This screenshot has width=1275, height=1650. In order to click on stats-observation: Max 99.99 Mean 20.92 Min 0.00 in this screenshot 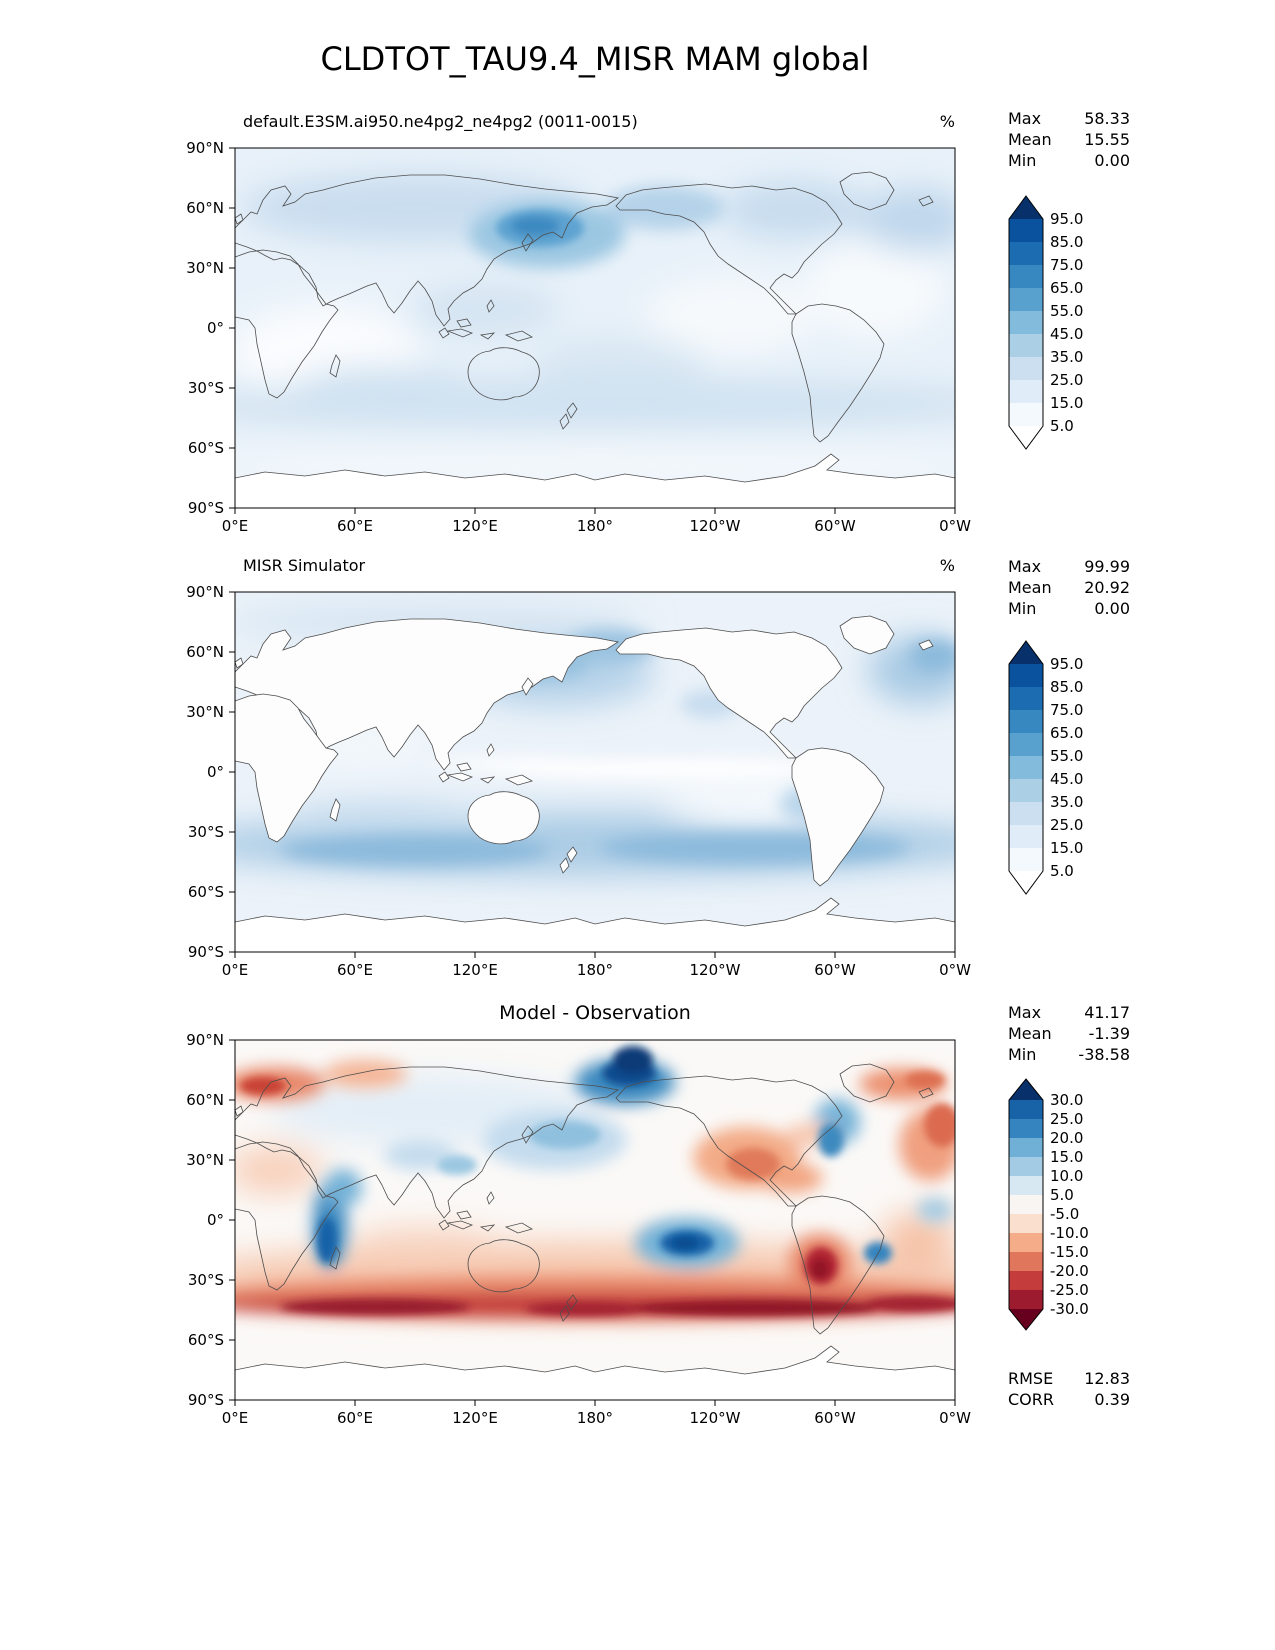, I will do `click(1069, 587)`.